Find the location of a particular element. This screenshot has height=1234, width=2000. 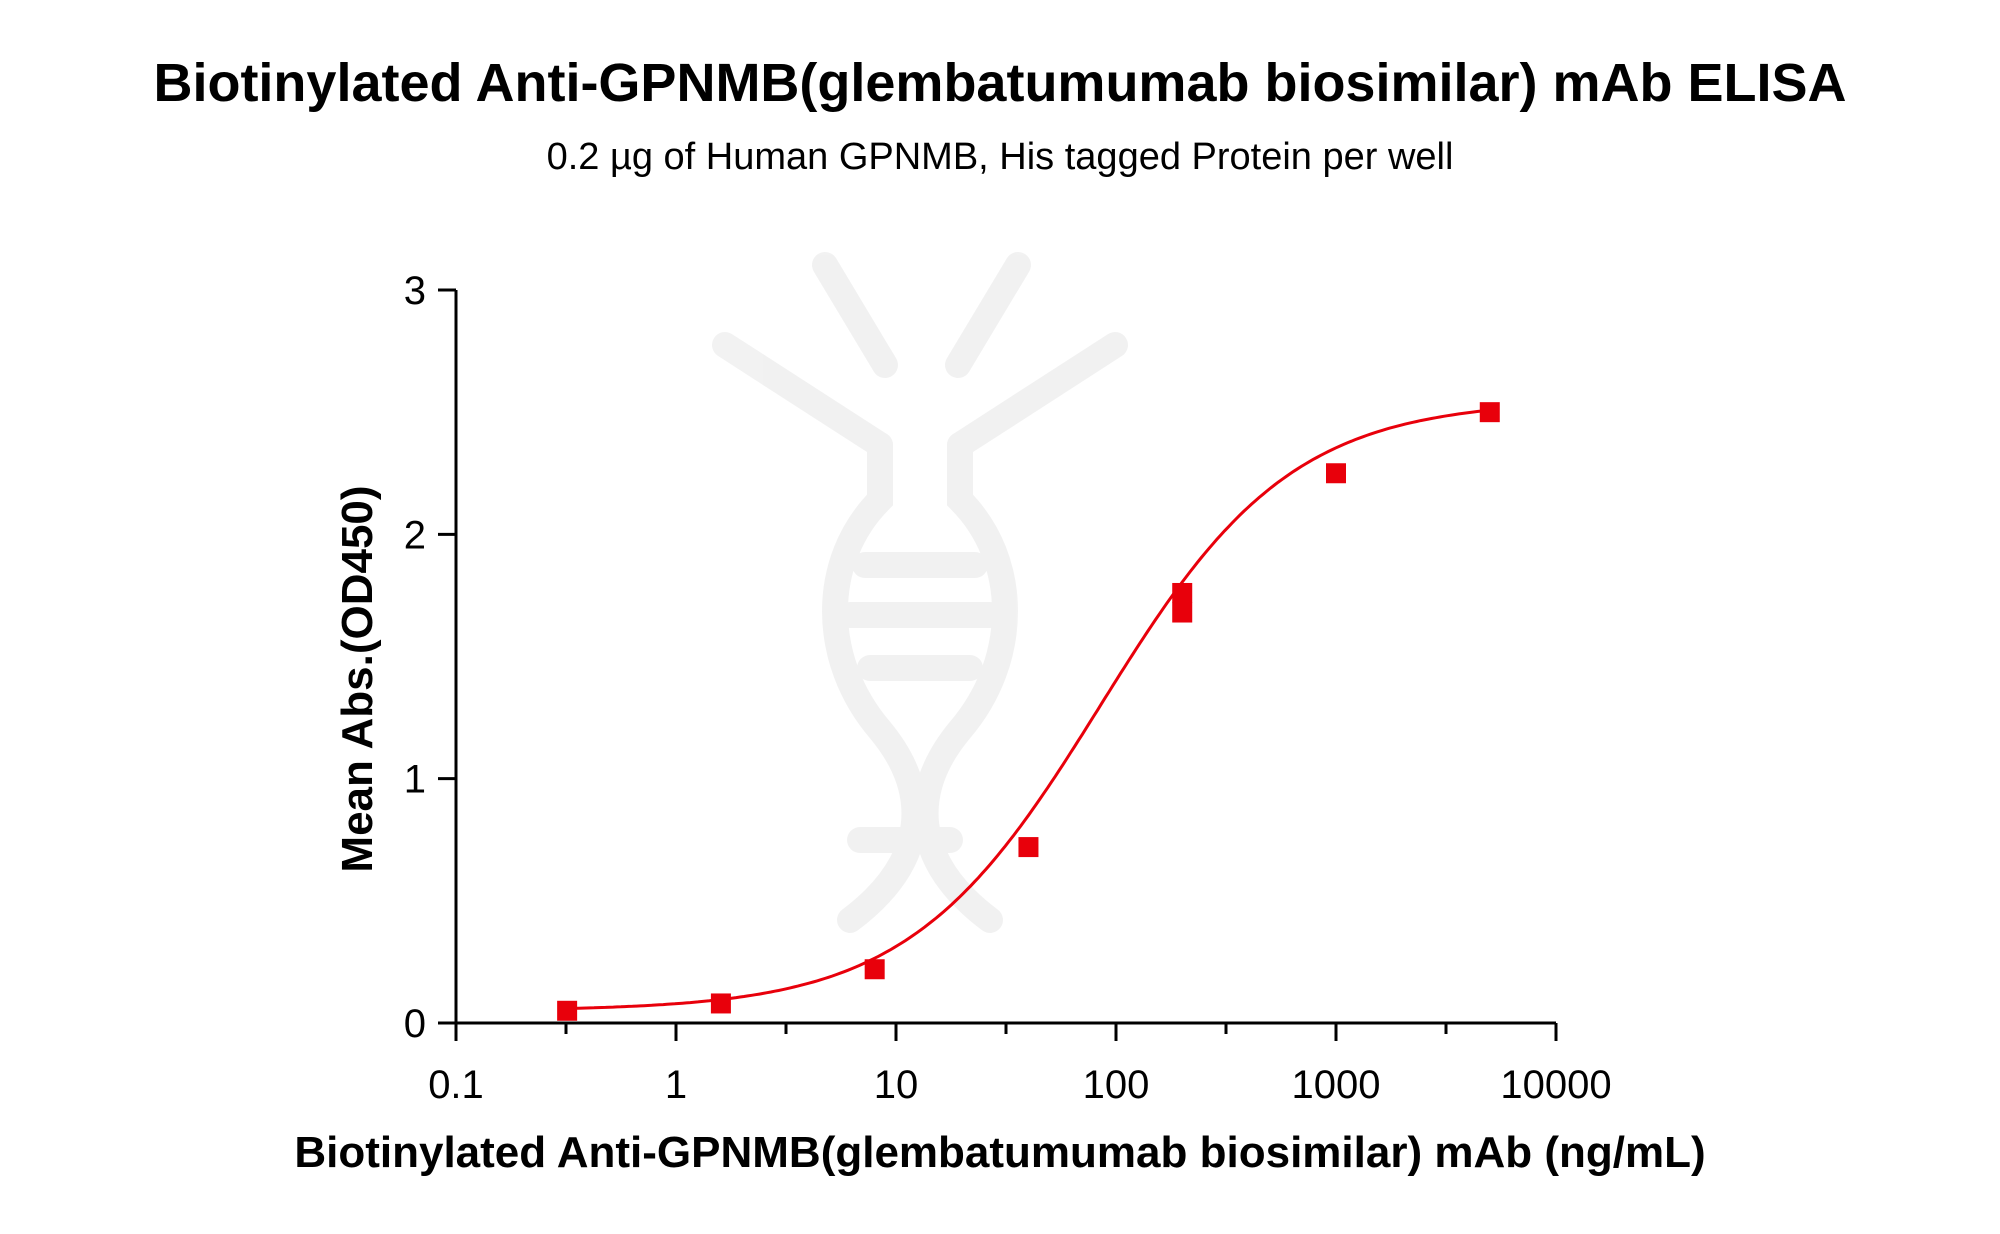

x-tick-label: 1000 is located at coordinates (1336, 1085).